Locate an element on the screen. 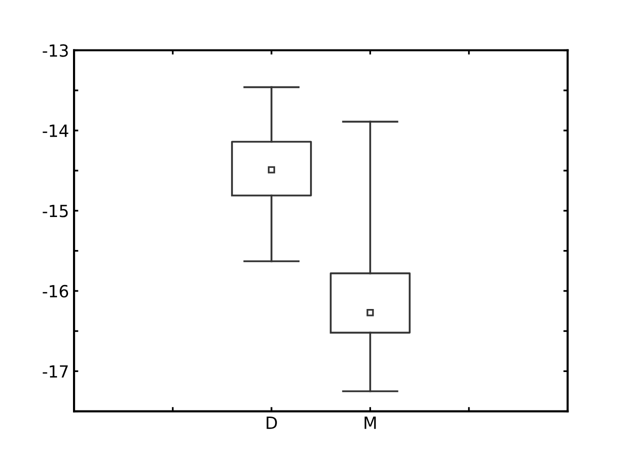 This screenshot has height=457, width=617. y-tick-label: -17 is located at coordinates (55, 371).